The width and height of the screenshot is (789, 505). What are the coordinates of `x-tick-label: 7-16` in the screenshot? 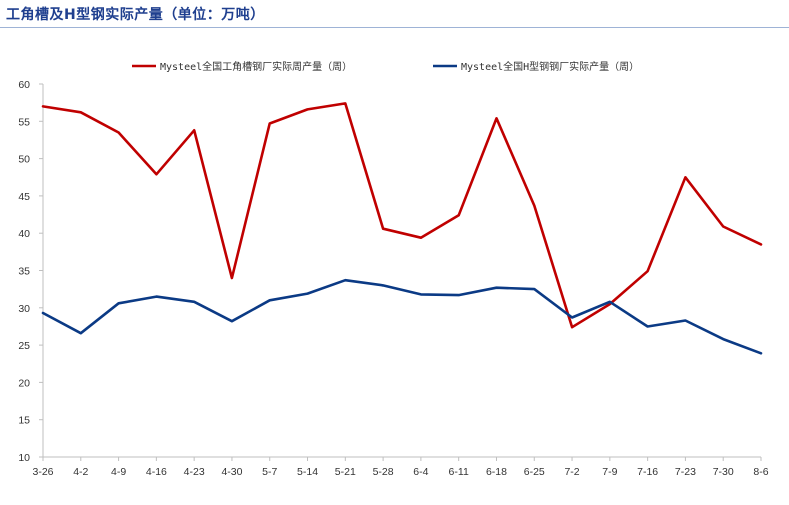 It's located at (647, 472).